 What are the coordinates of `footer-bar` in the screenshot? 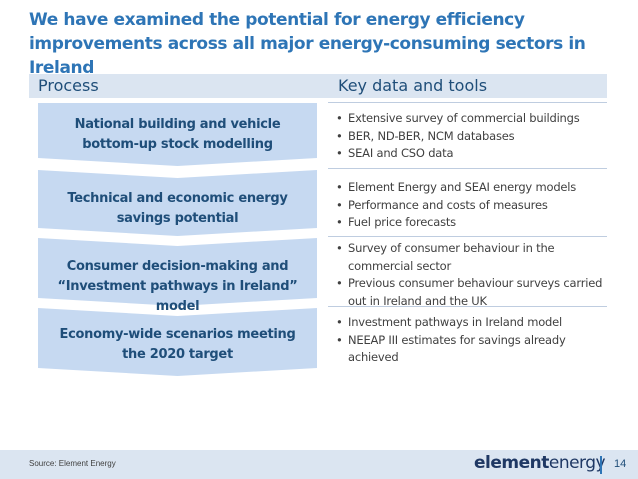 It's located at (319, 464).